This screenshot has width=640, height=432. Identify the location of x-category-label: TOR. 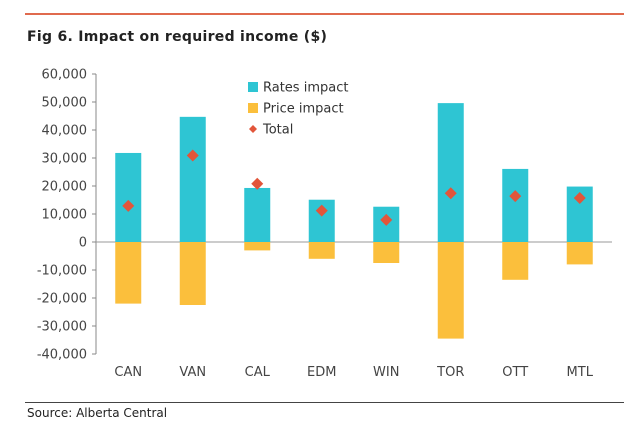
(450, 372).